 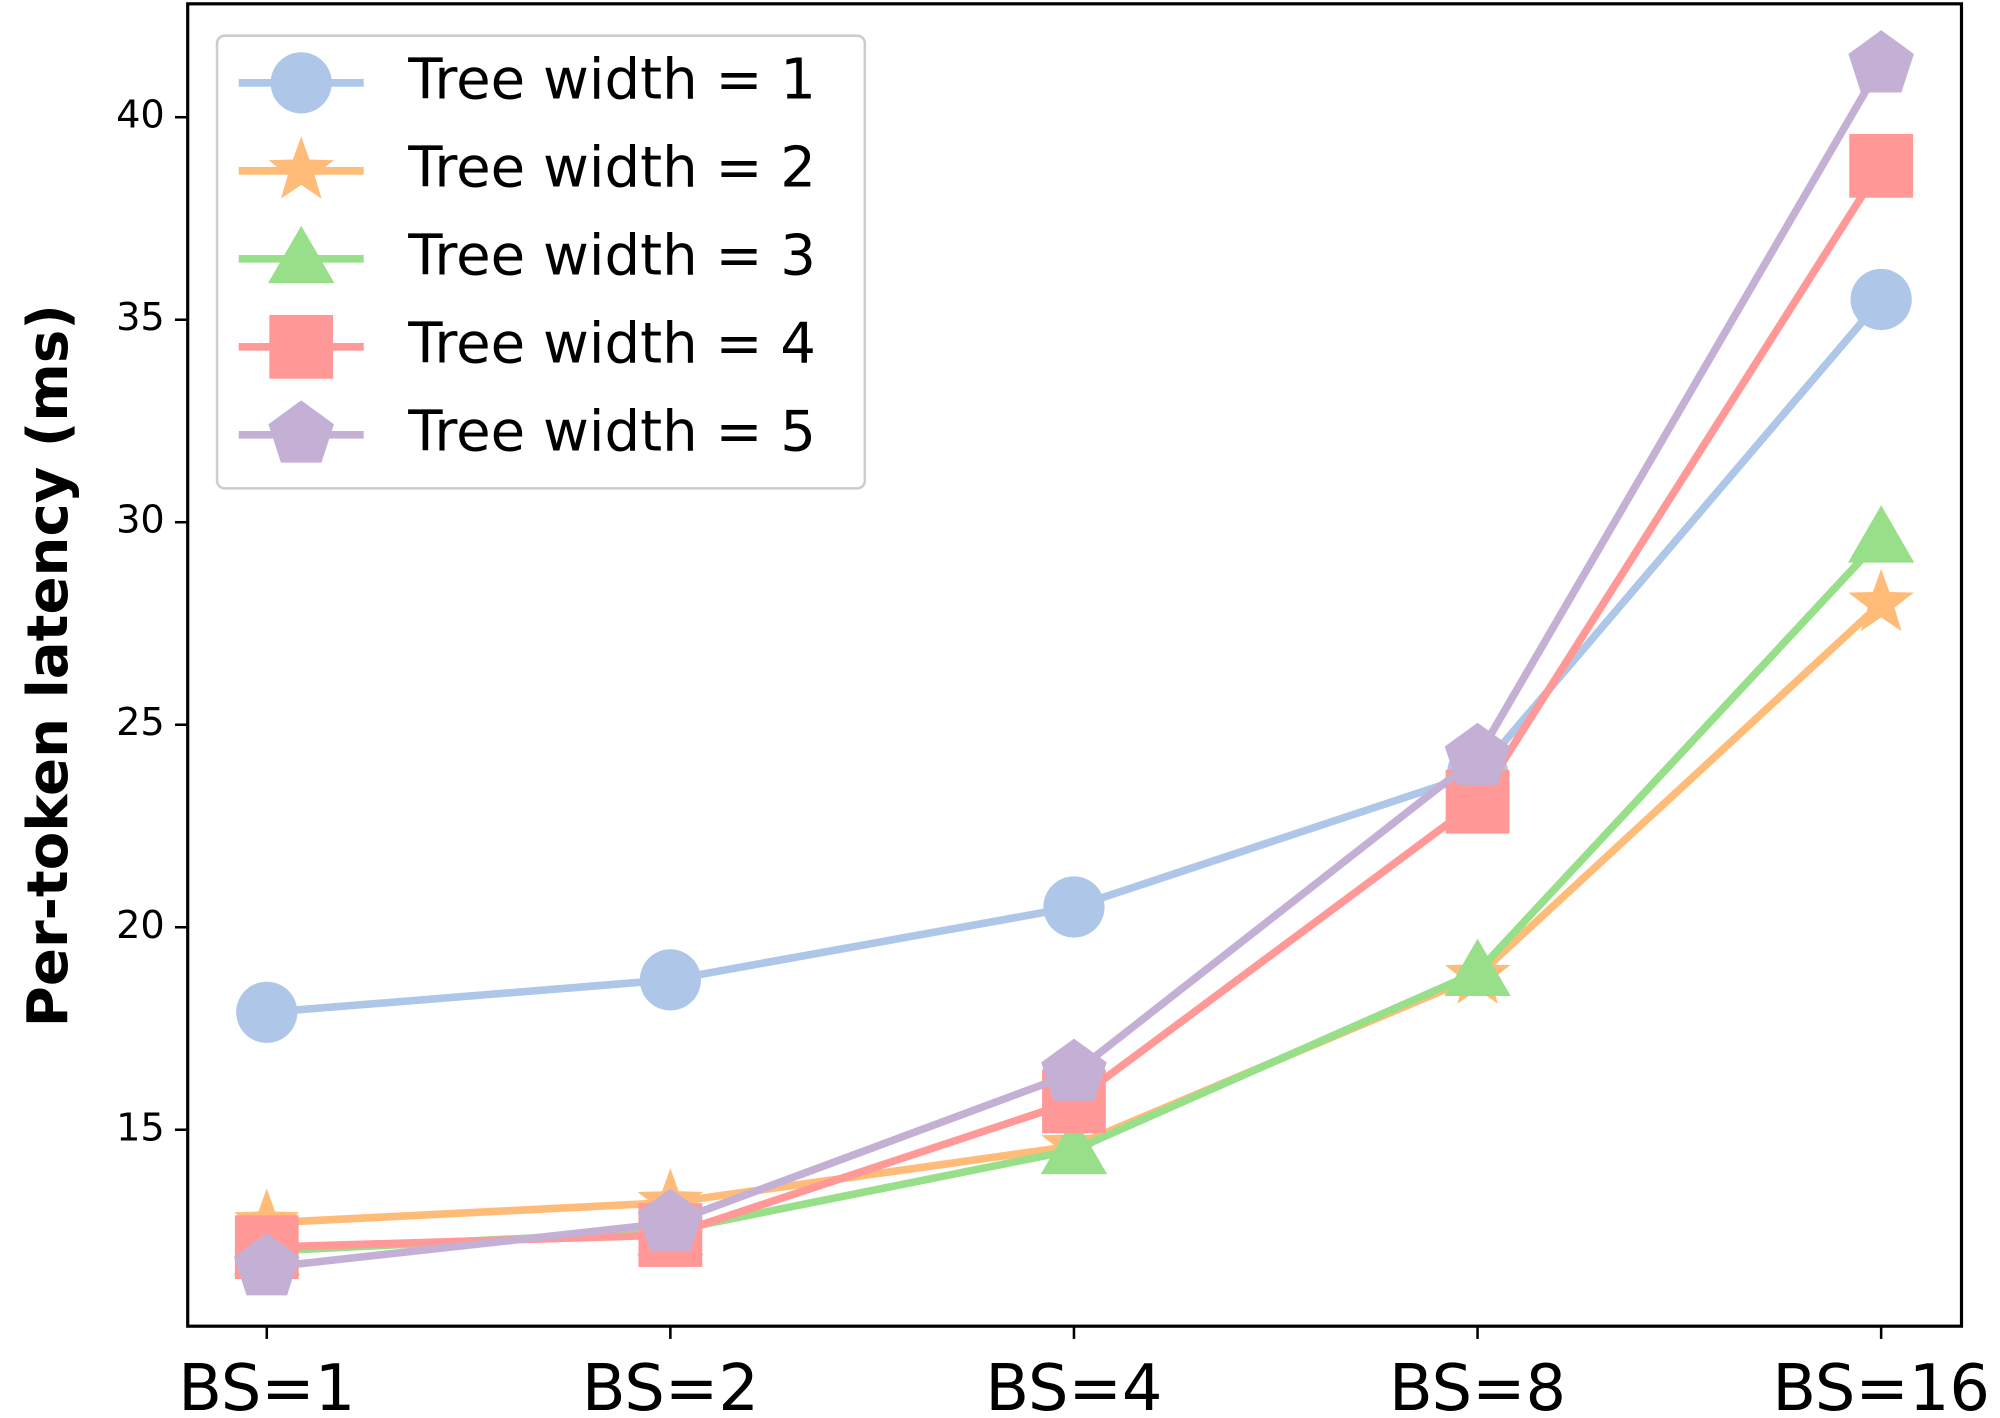 What do you see at coordinates (670, 1385) in the screenshot?
I see `x-tick-label: BS=2` at bounding box center [670, 1385].